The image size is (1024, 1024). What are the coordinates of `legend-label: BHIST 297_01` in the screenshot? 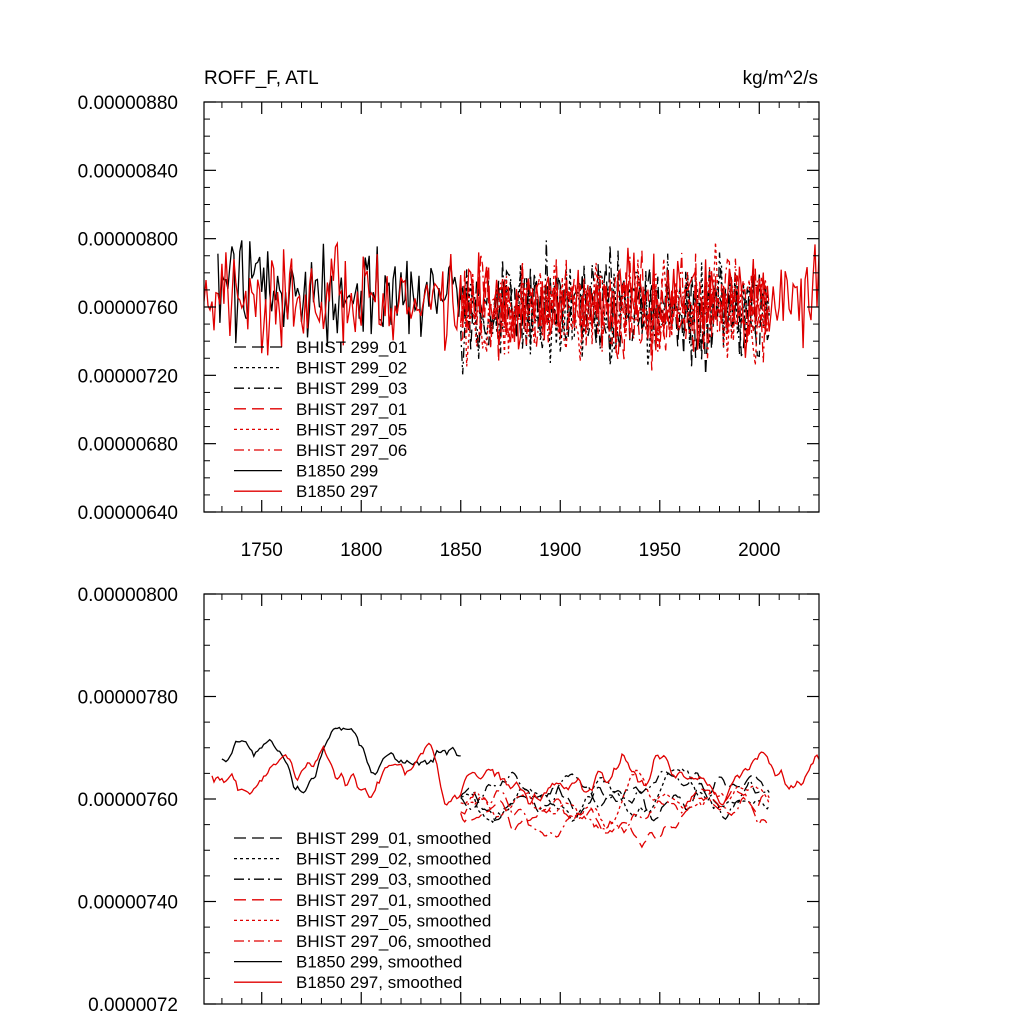 It's located at (351, 409).